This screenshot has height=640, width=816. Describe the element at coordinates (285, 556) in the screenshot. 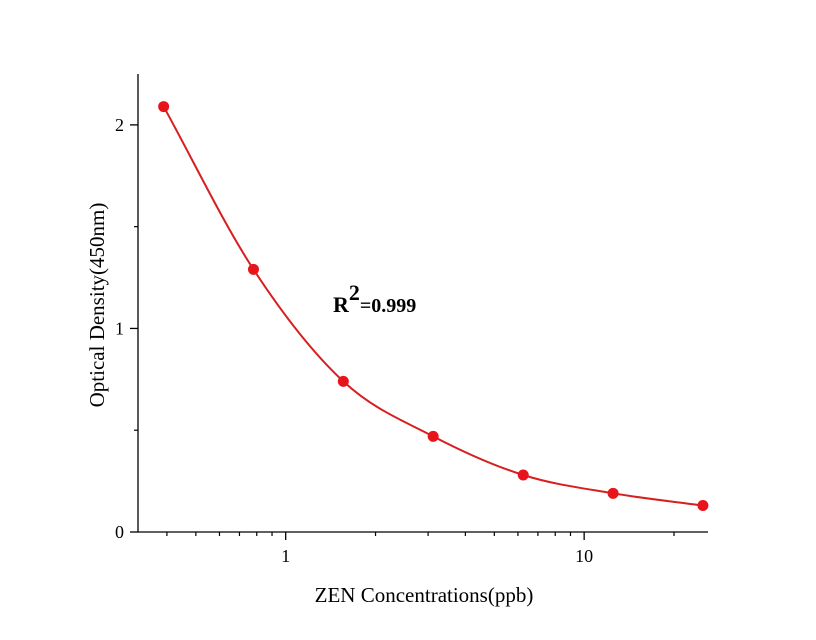

I see `x-tick-label: 1` at that location.